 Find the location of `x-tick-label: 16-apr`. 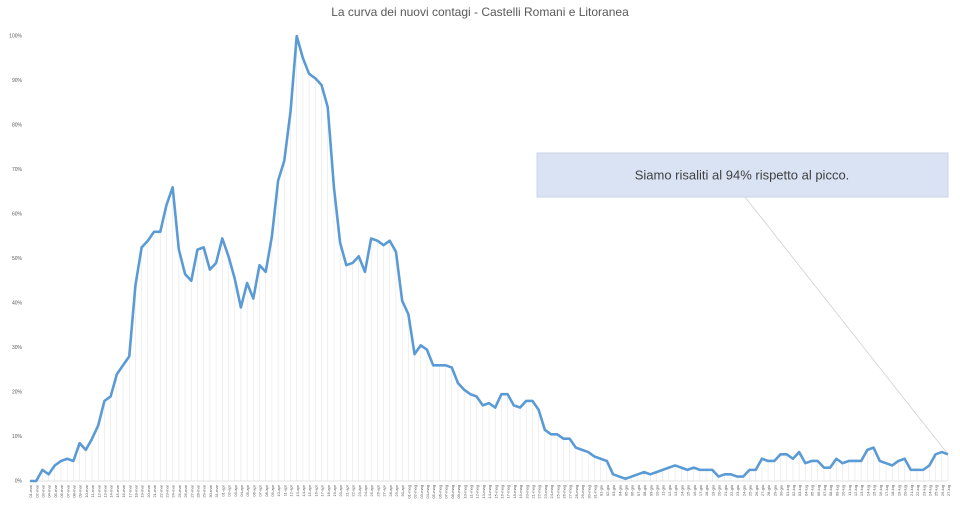

x-tick-label: 16-apr is located at coordinates (315, 490).